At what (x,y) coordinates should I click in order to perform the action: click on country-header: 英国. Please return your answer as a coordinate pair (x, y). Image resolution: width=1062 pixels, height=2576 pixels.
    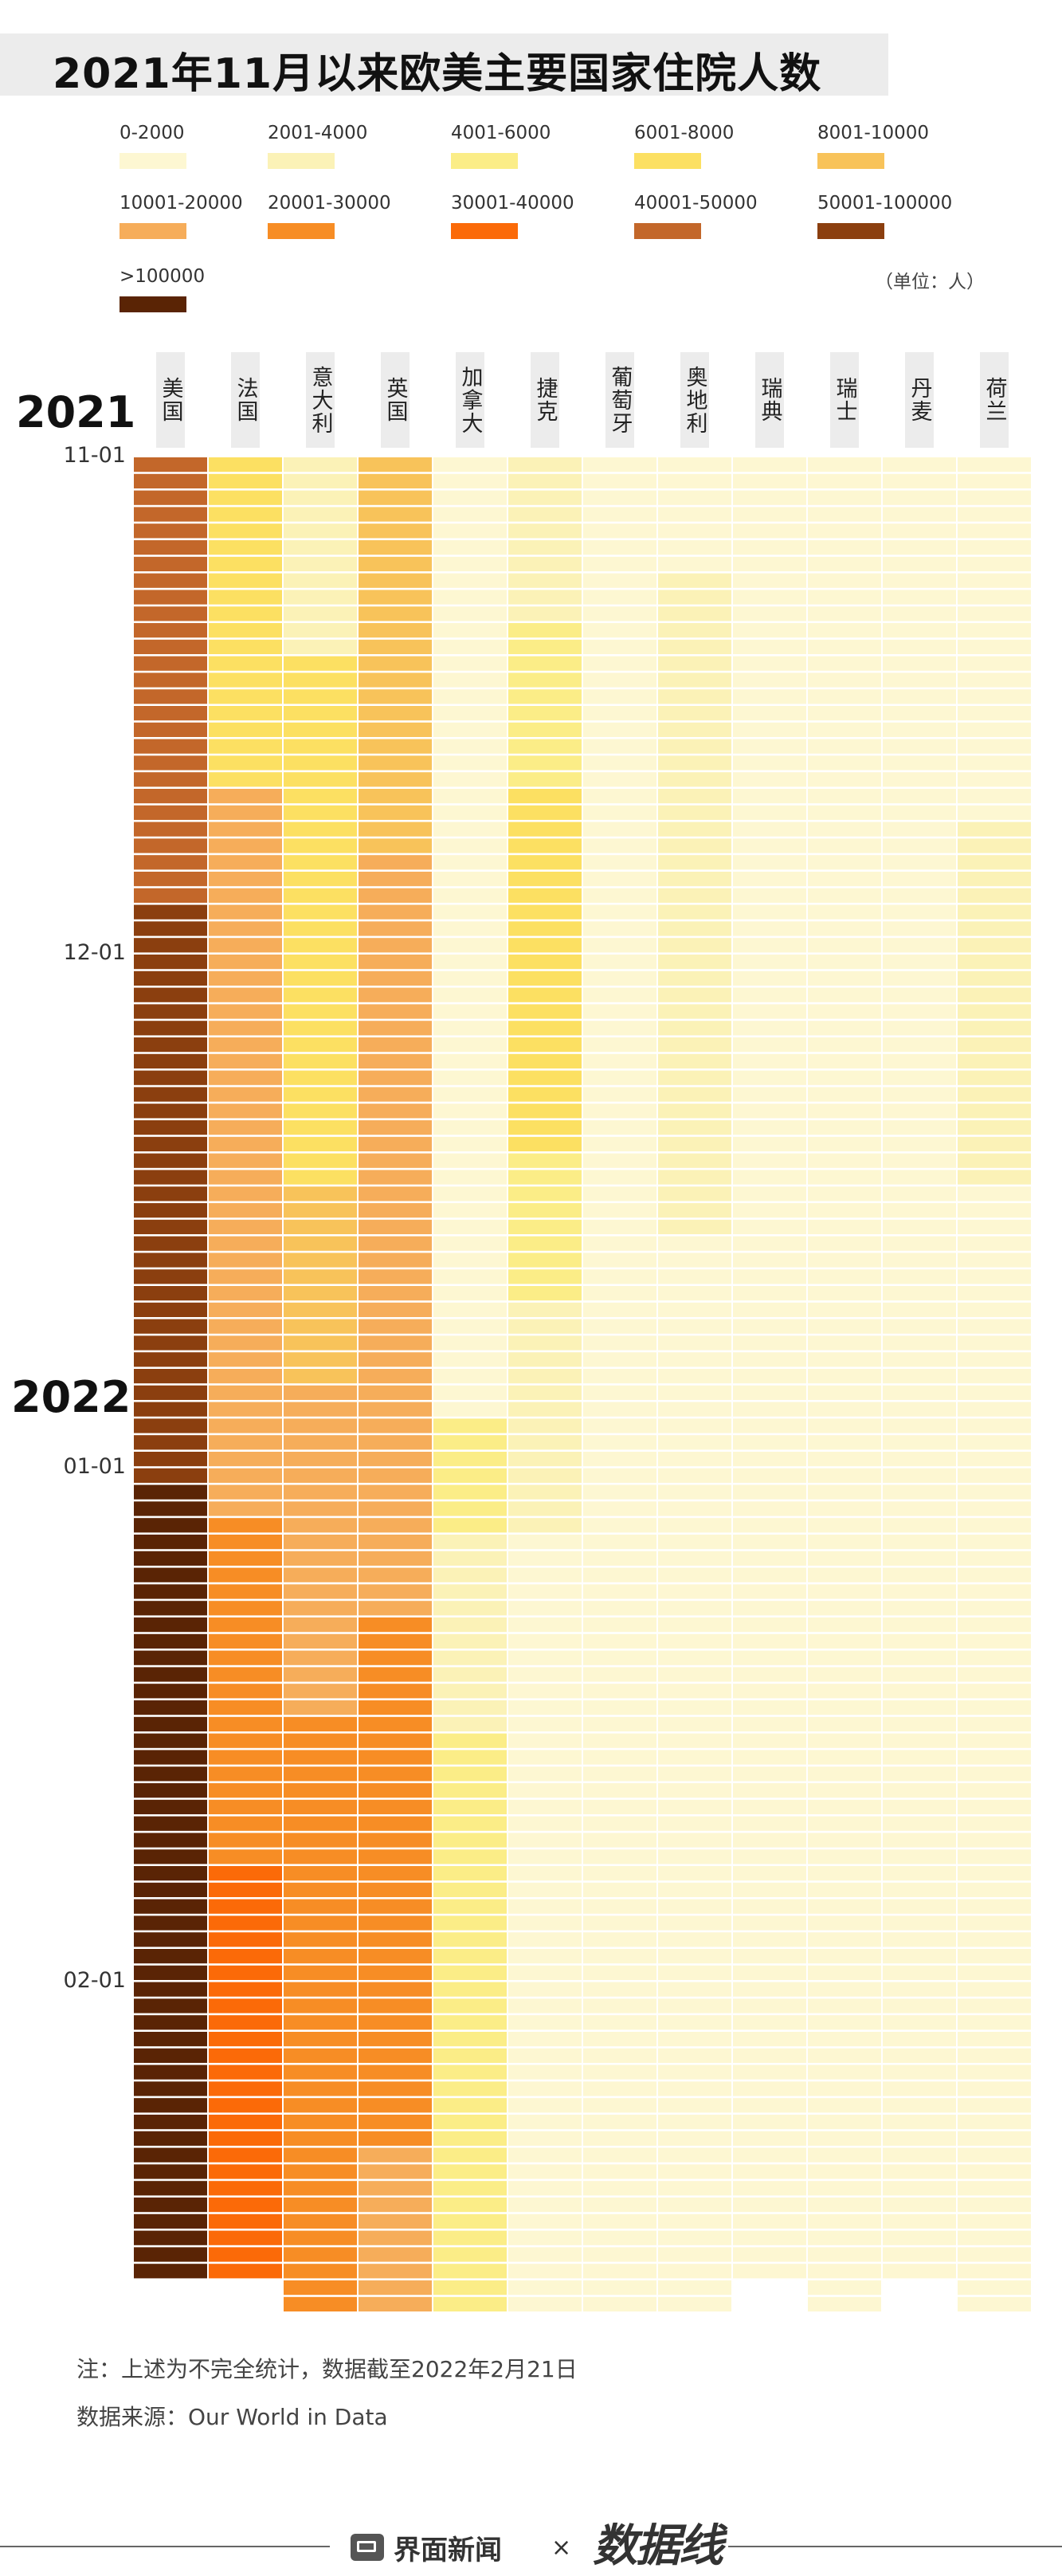
    Looking at the image, I should click on (396, 400).